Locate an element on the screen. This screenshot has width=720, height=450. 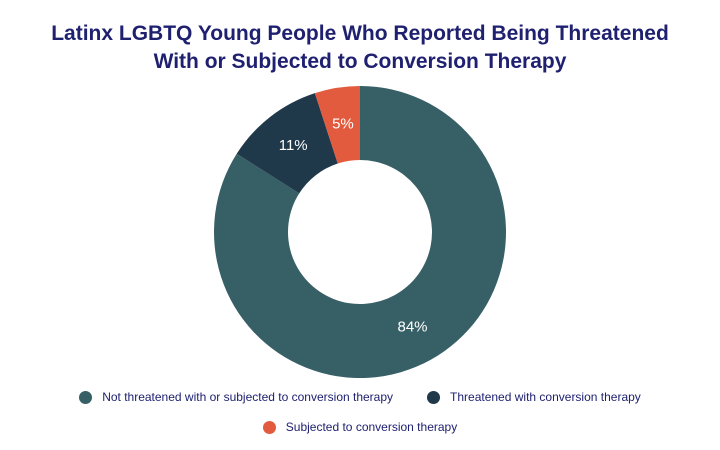
legend-label: Threatened with conversion therapy is located at coordinates (545, 397).